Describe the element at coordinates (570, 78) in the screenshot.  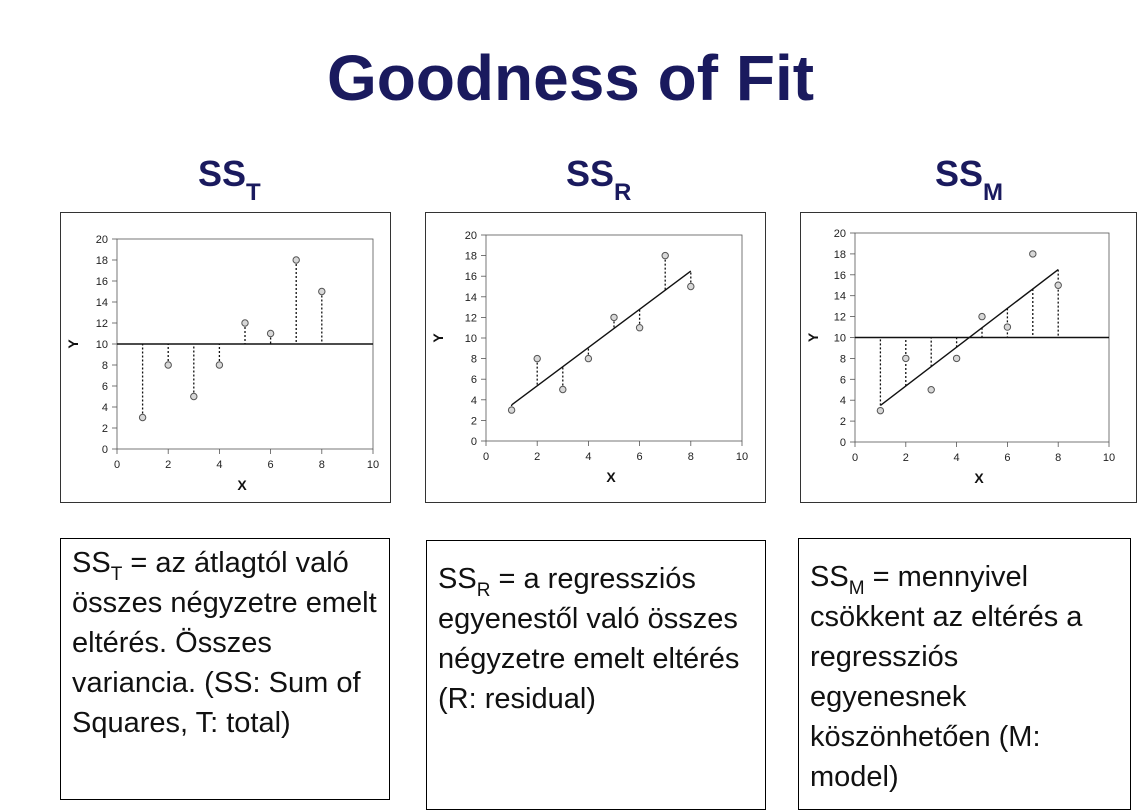
I see `slide-title: Goodness of Fit` at that location.